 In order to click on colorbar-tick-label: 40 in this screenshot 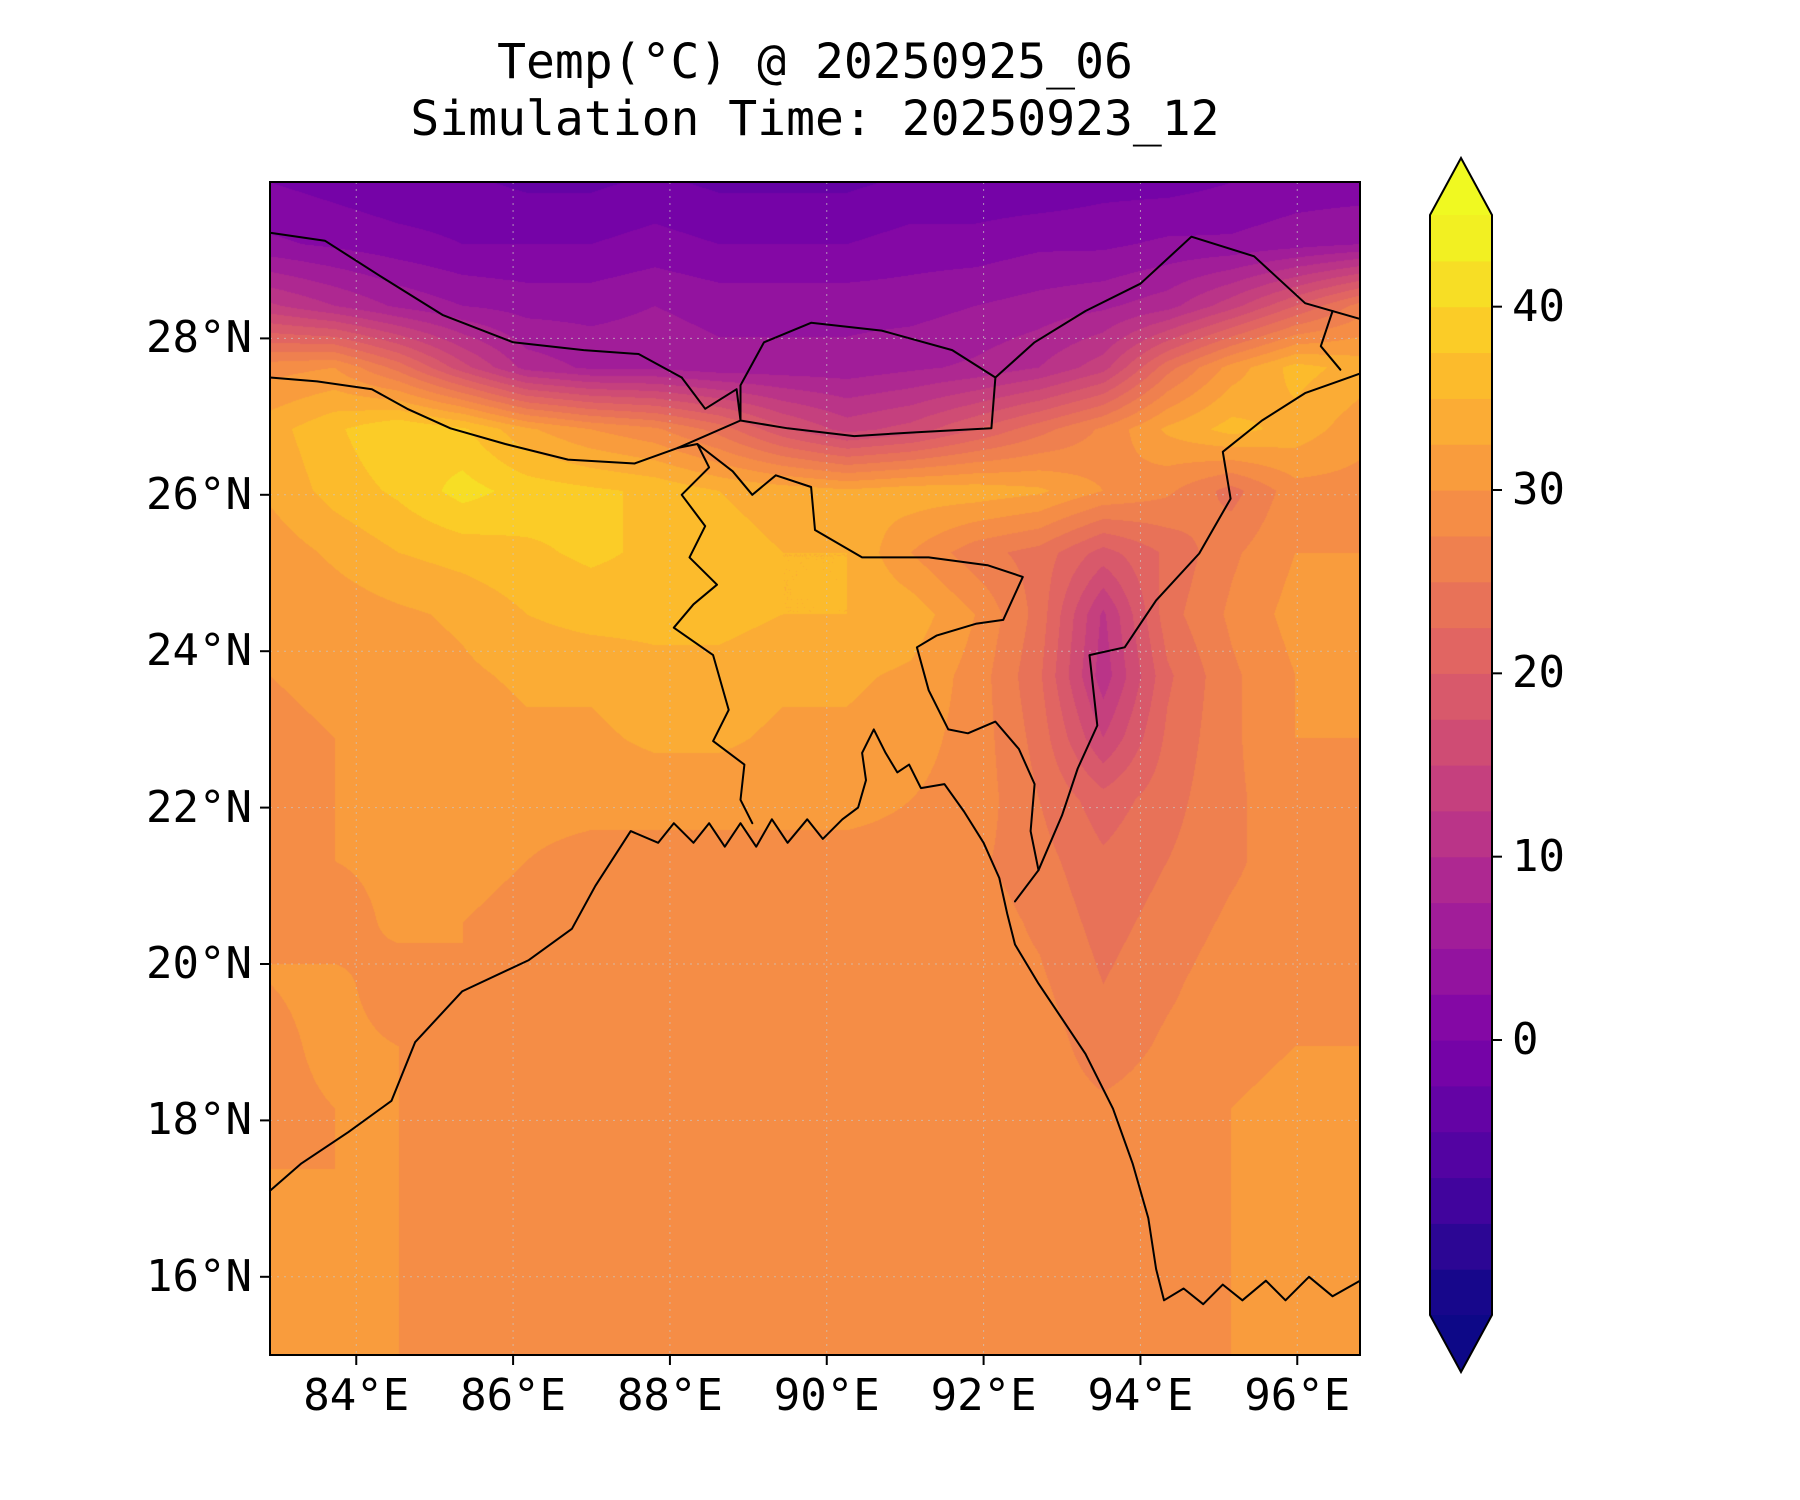, I will do `click(1538, 306)`.